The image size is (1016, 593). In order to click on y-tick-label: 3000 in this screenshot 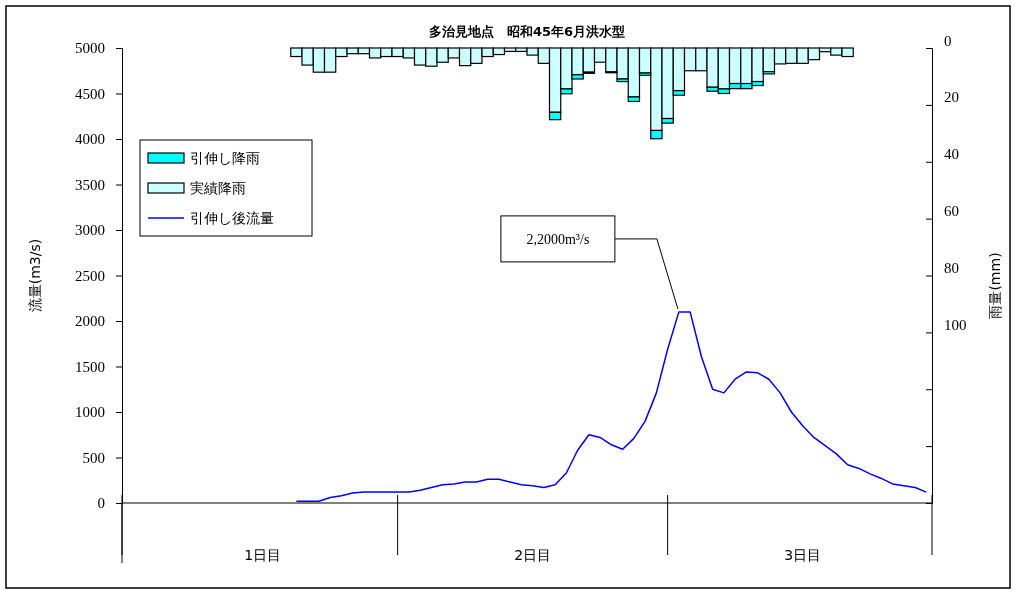, I will do `click(90, 230)`.